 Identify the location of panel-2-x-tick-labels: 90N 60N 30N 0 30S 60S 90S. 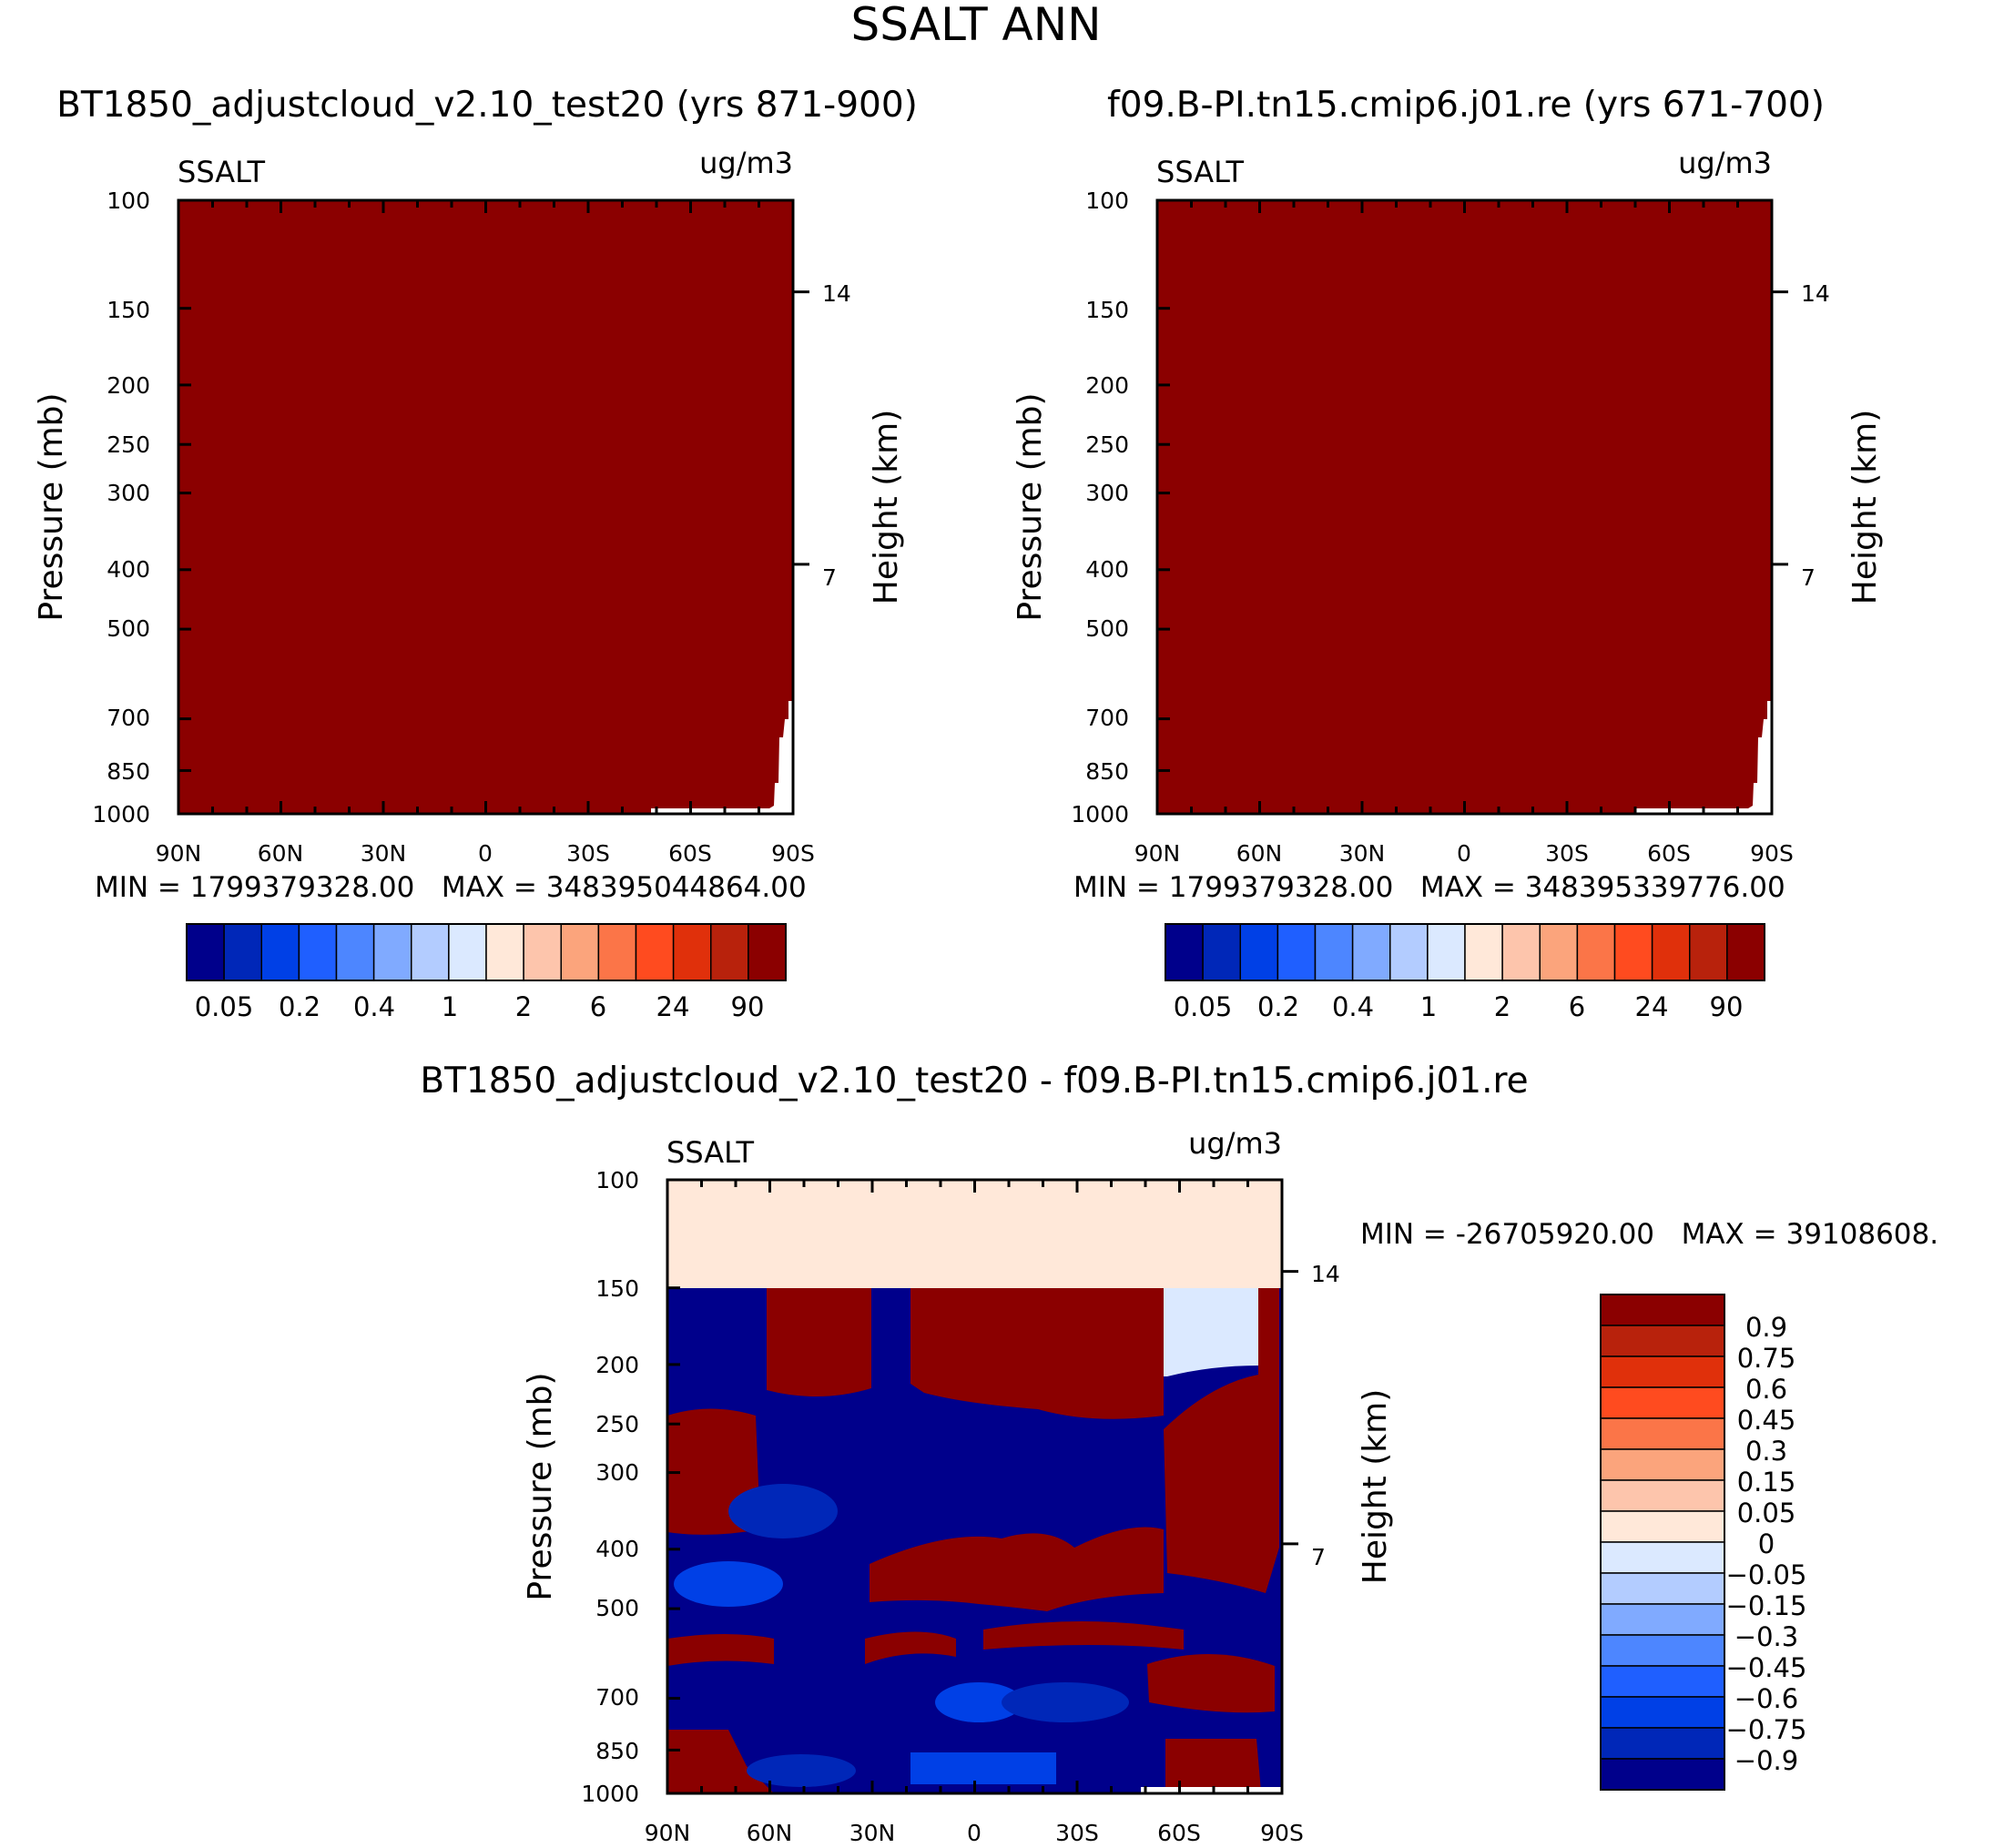
(1464, 853).